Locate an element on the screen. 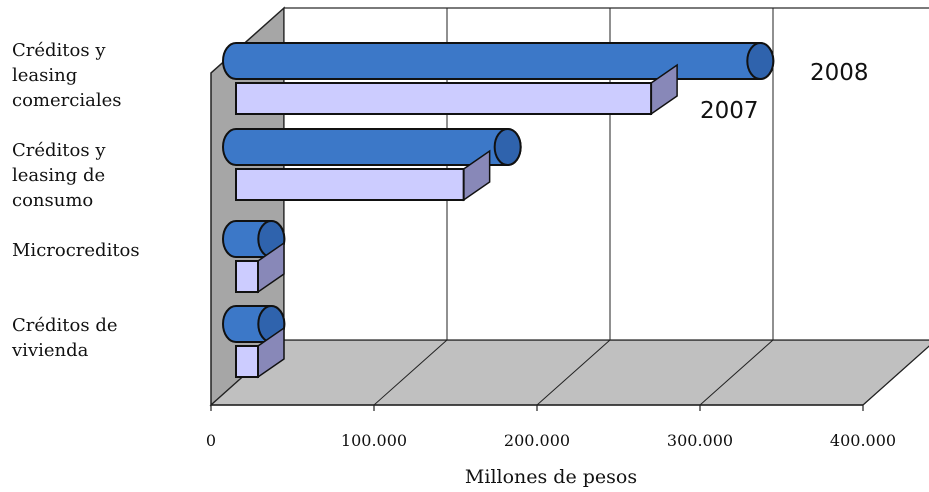 Image resolution: width=929 pixels, height=492 pixels. bar-2008-body is located at coordinates (498, 61).